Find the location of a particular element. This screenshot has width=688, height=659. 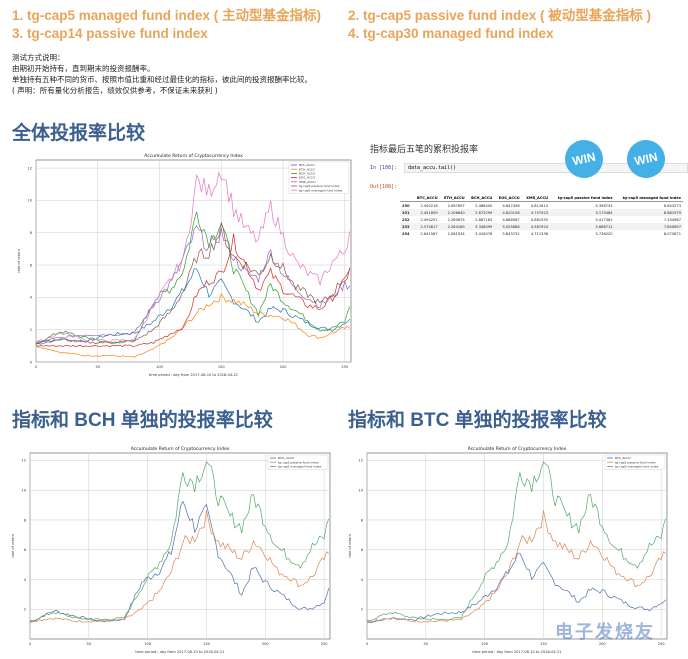

column-header: EOS_ACCU is located at coordinates (508, 198).